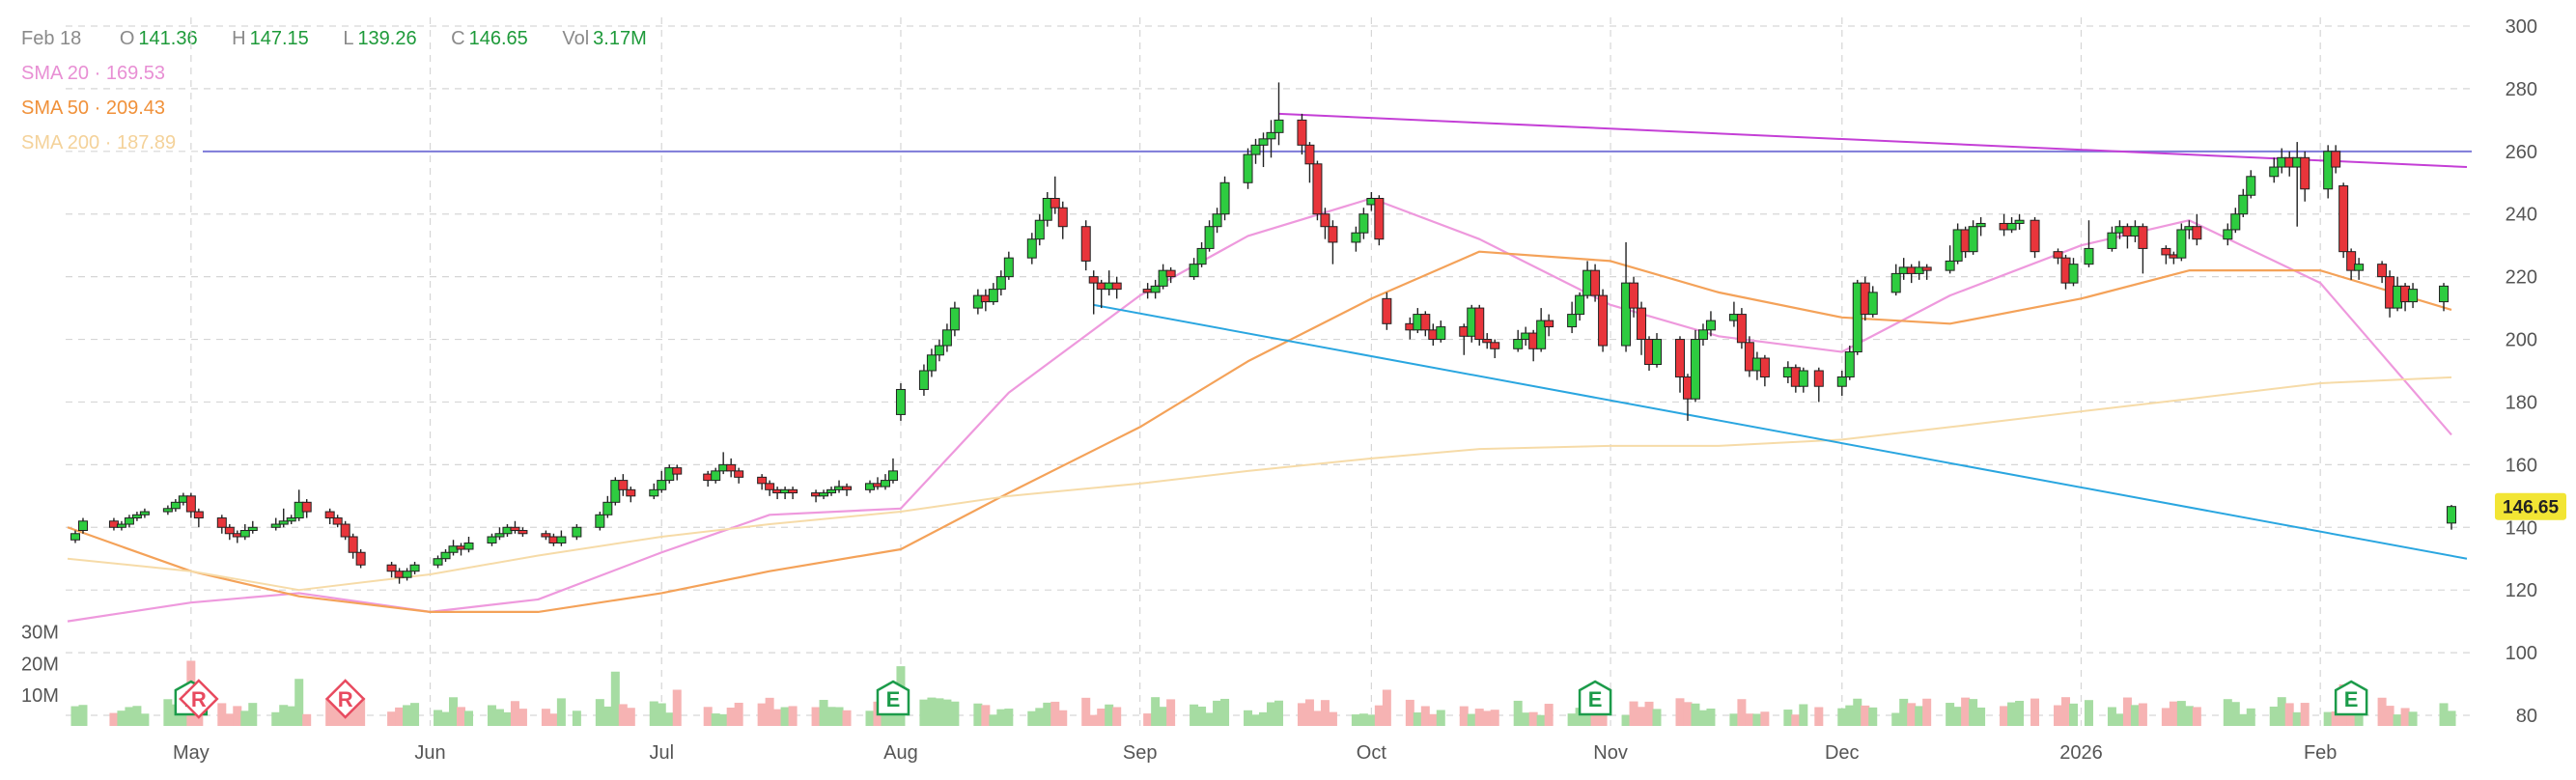 This screenshot has height=780, width=2576. I want to click on event-label: R, so click(345, 699).